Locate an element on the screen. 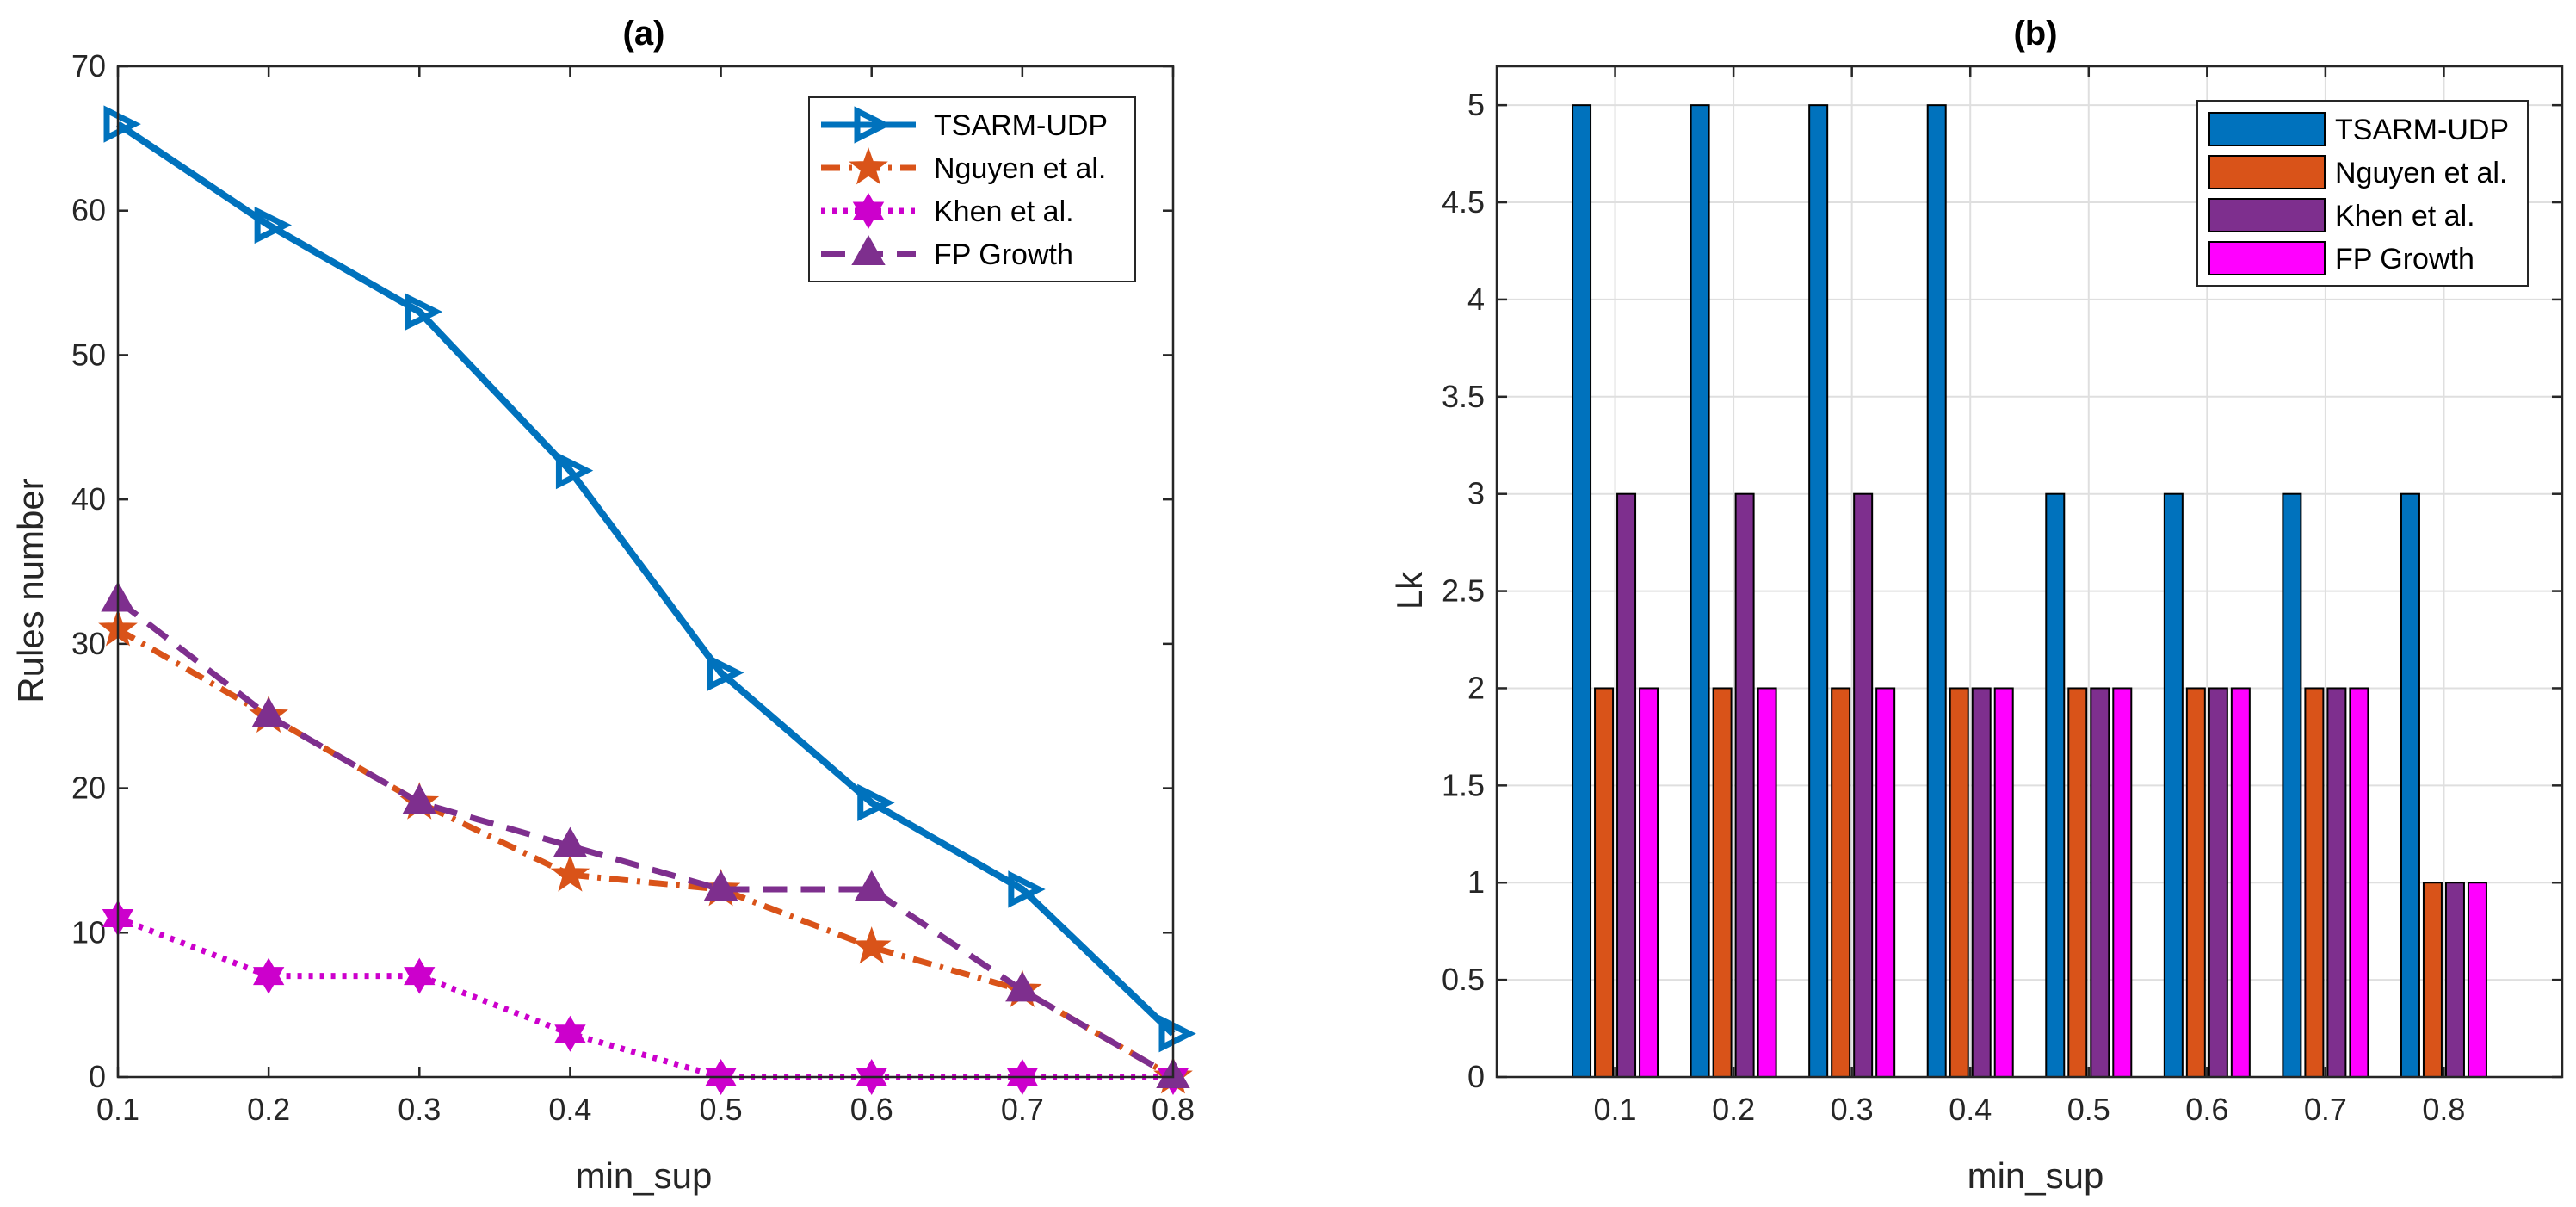 This screenshot has width=2576, height=1207. panel-a-title: (a) is located at coordinates (644, 34).